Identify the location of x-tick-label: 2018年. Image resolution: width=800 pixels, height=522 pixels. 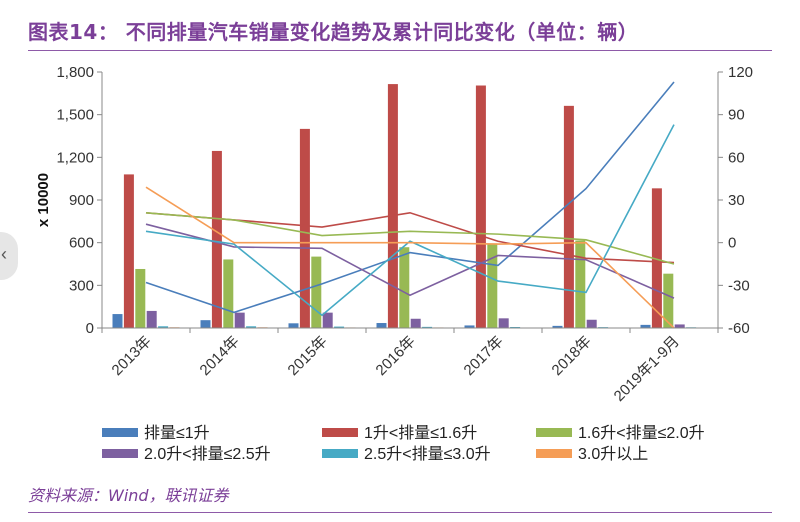
(572, 356).